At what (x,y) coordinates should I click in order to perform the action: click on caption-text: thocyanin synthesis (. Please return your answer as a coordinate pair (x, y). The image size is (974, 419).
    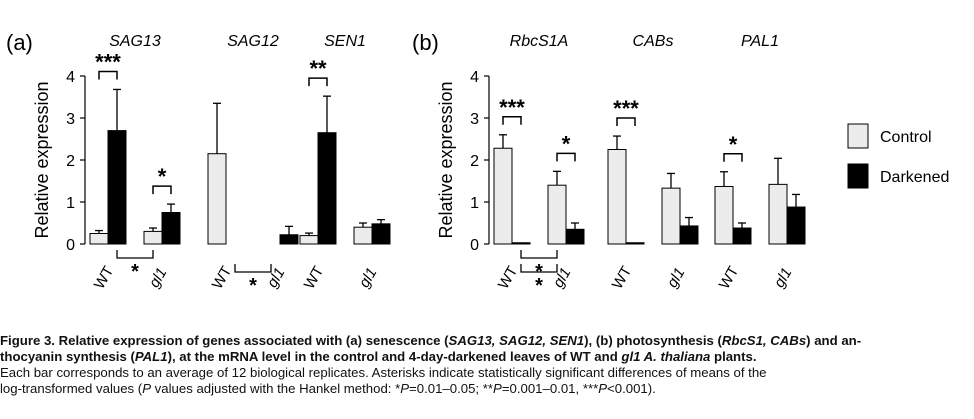
    Looking at the image, I should click on (67, 356).